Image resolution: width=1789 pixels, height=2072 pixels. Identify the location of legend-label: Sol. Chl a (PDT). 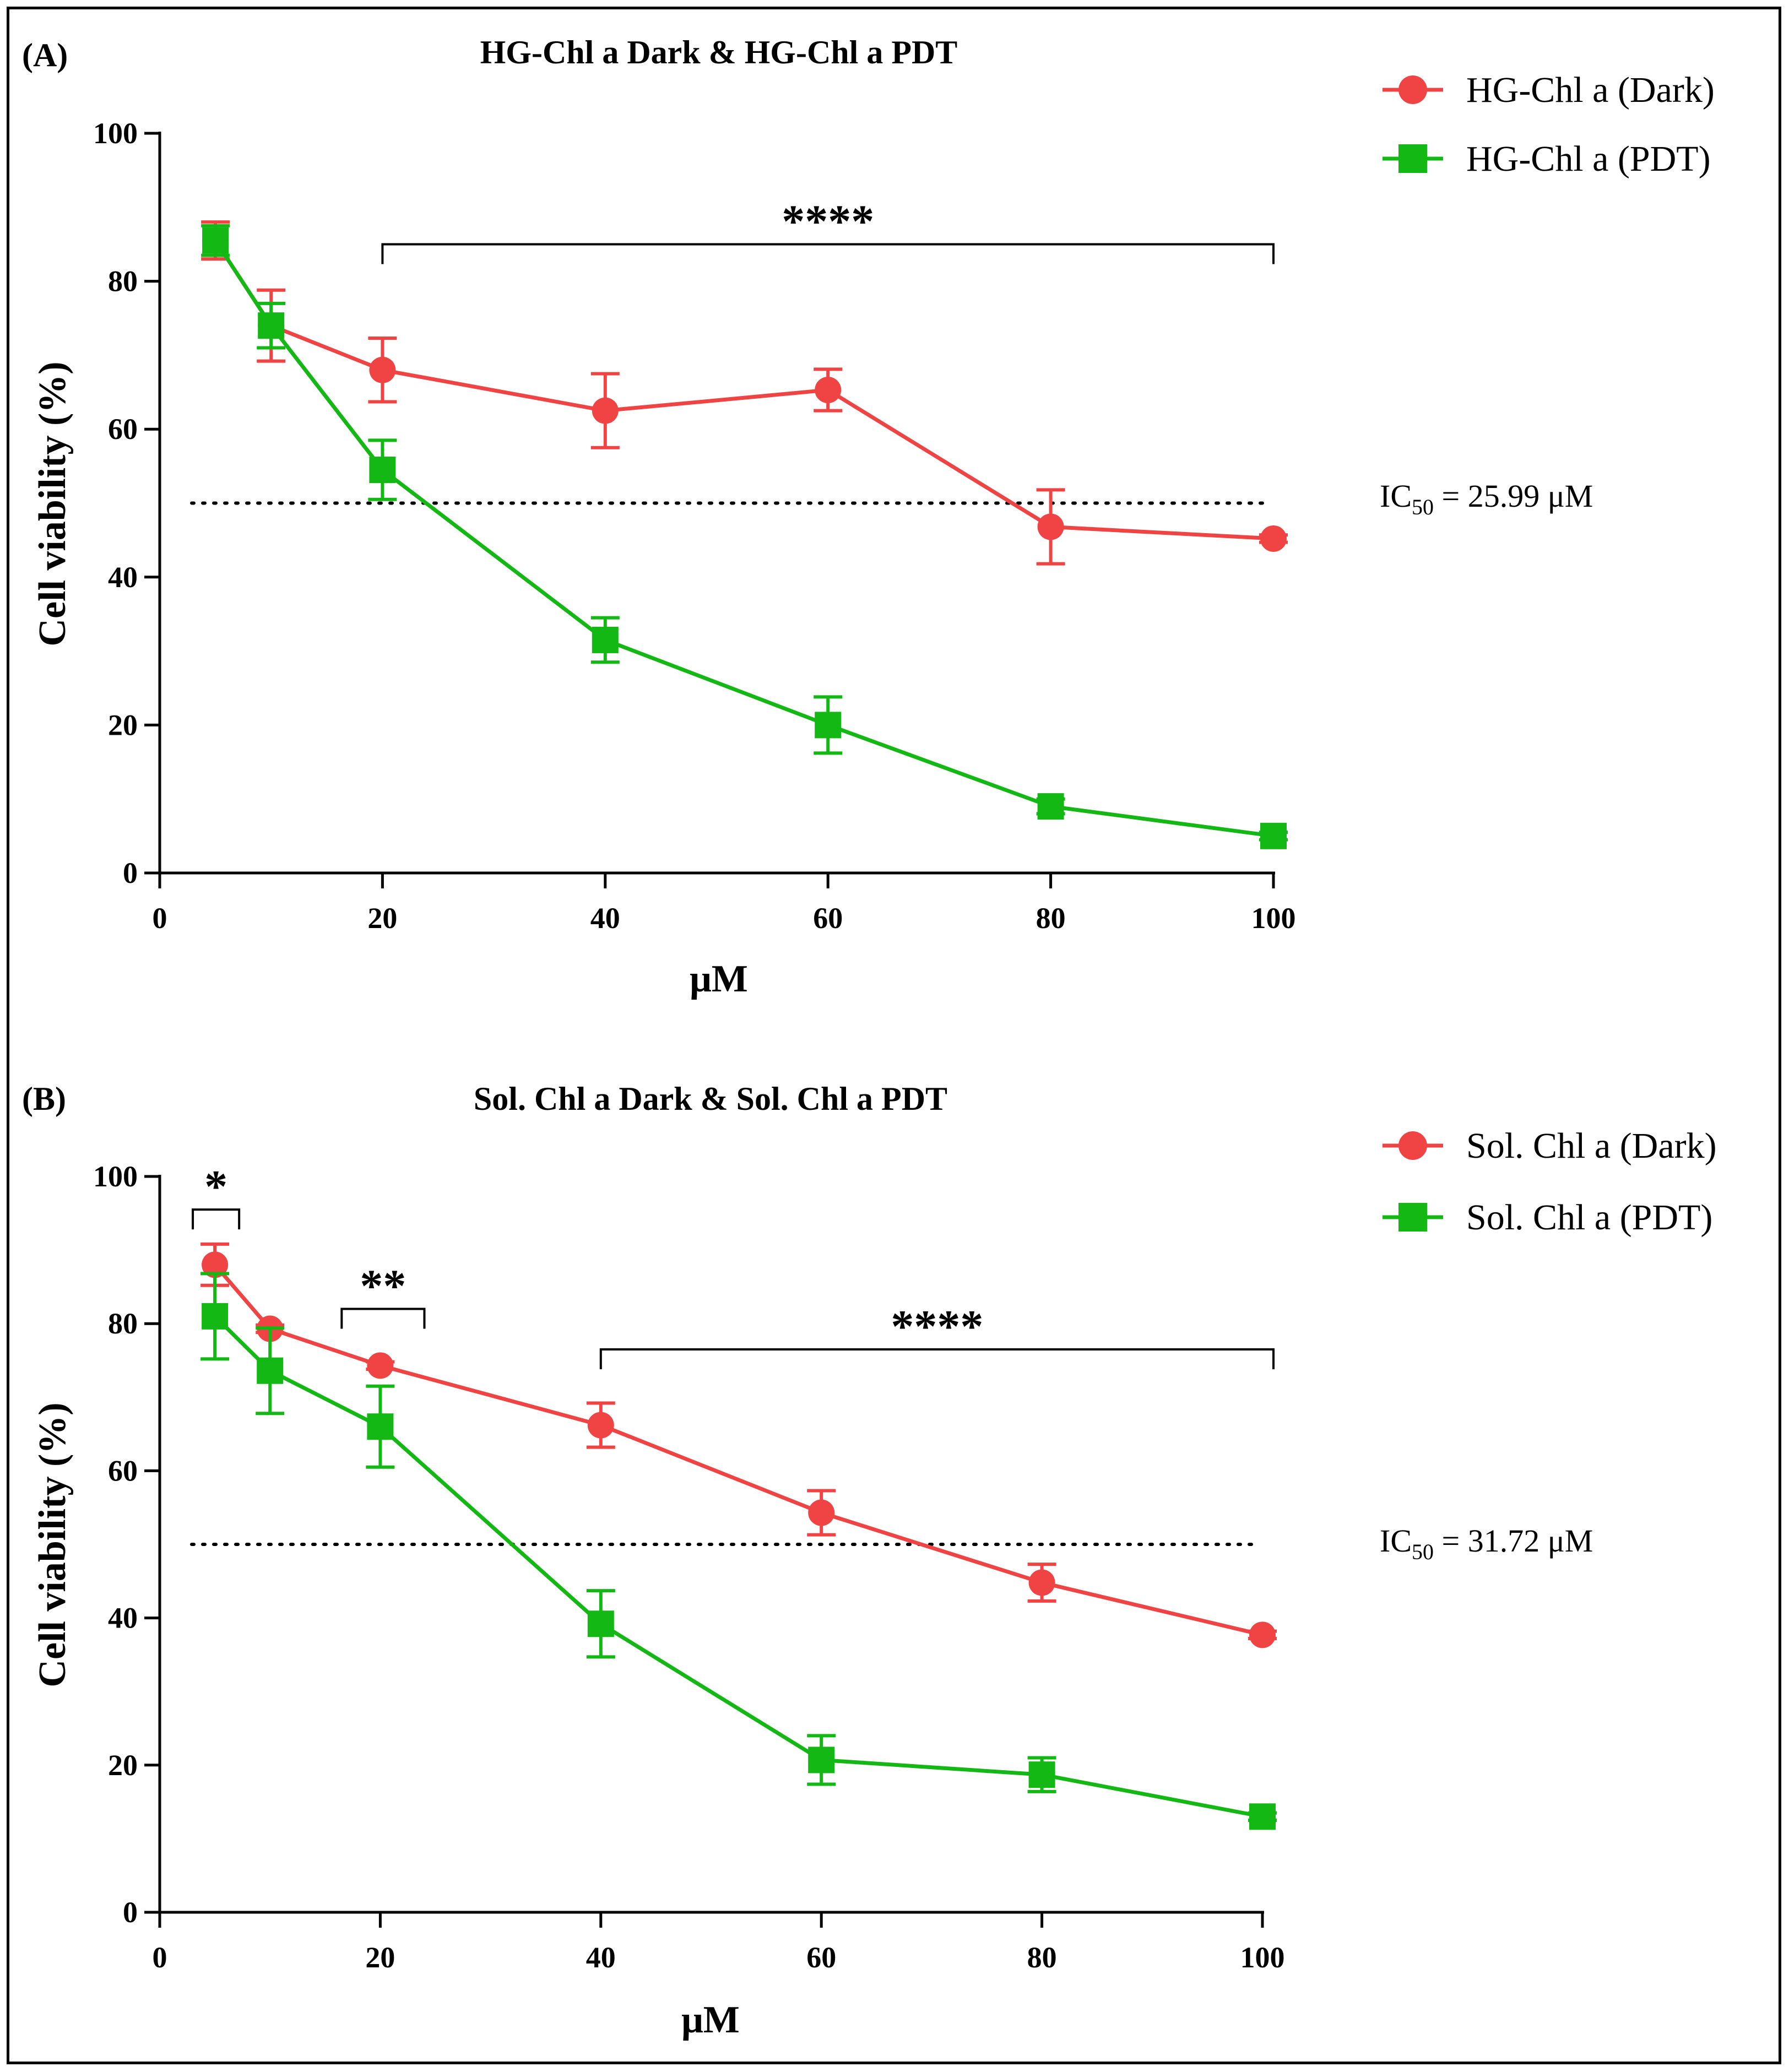
(1589, 1217).